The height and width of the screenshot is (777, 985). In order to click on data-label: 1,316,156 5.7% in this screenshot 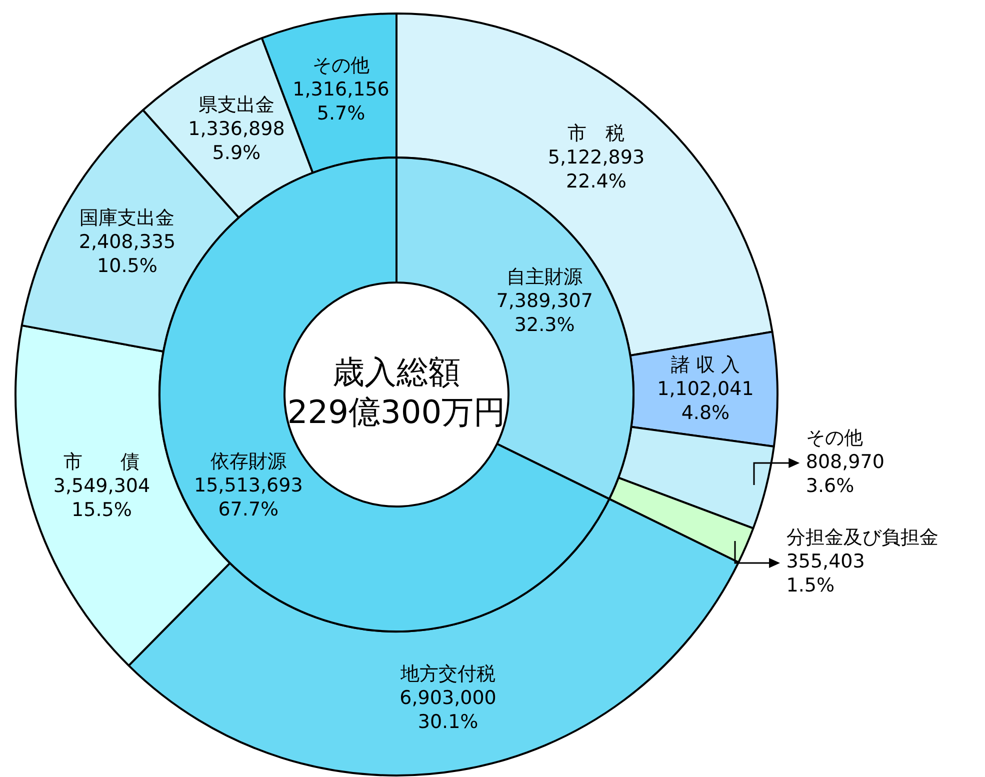, I will do `click(341, 101)`.